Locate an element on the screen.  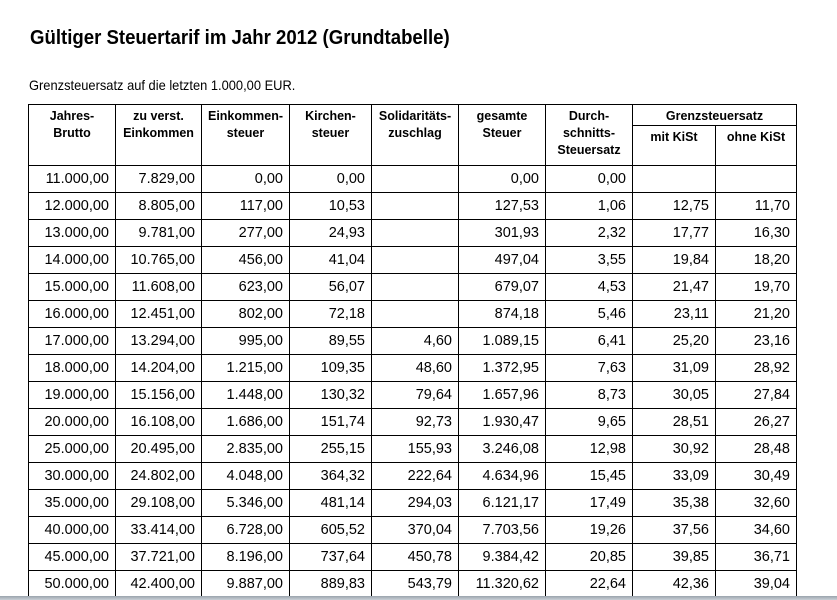
cell-einkommensteuer: 1.686,00 is located at coordinates (245, 422).